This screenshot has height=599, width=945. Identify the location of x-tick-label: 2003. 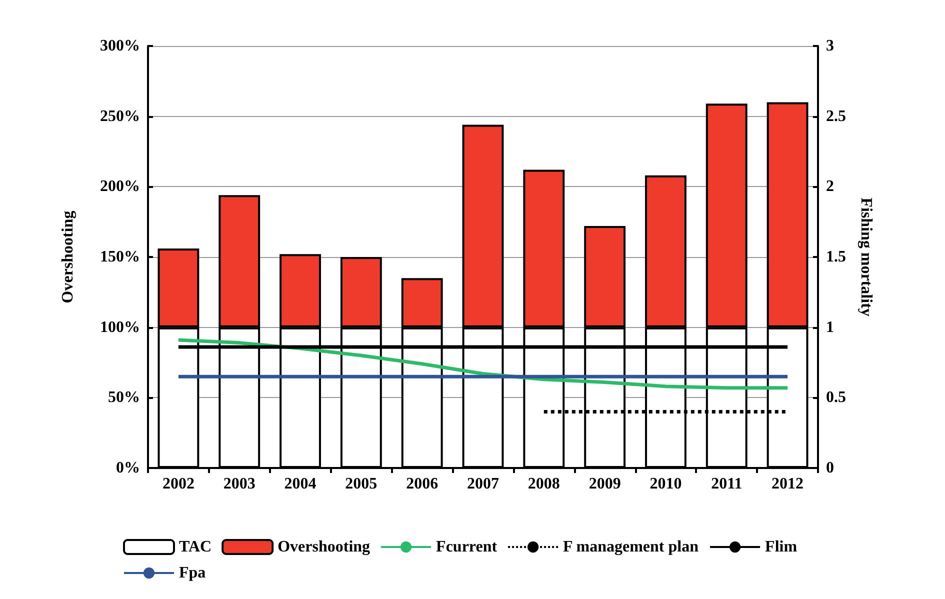
(239, 484).